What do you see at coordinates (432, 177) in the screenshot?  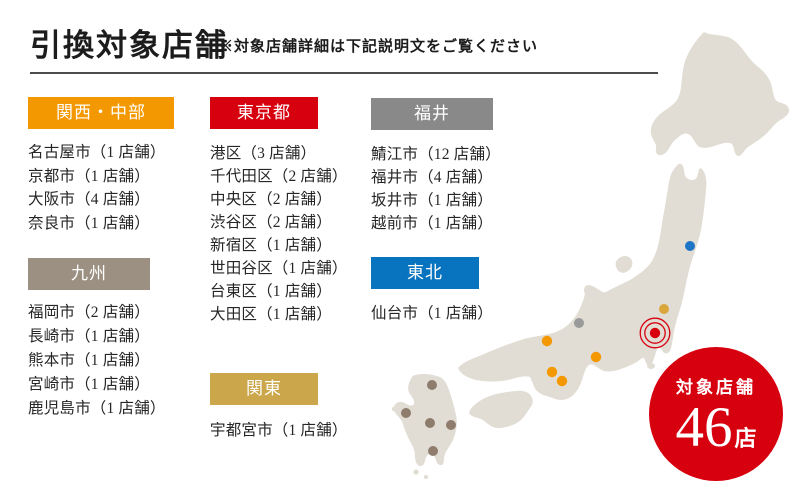 I see `store-list-item: 福井市（4 店舗）` at bounding box center [432, 177].